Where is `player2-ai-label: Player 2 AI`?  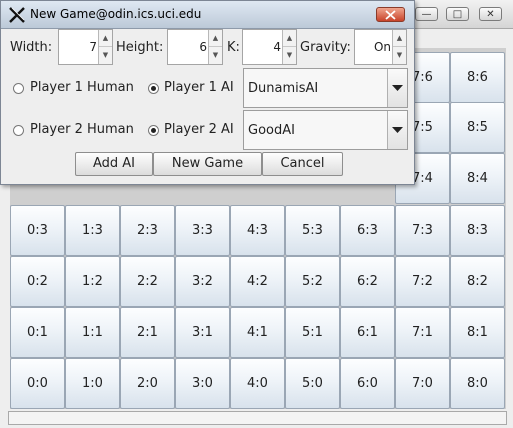
player2-ai-label: Player 2 AI is located at coordinates (199, 129).